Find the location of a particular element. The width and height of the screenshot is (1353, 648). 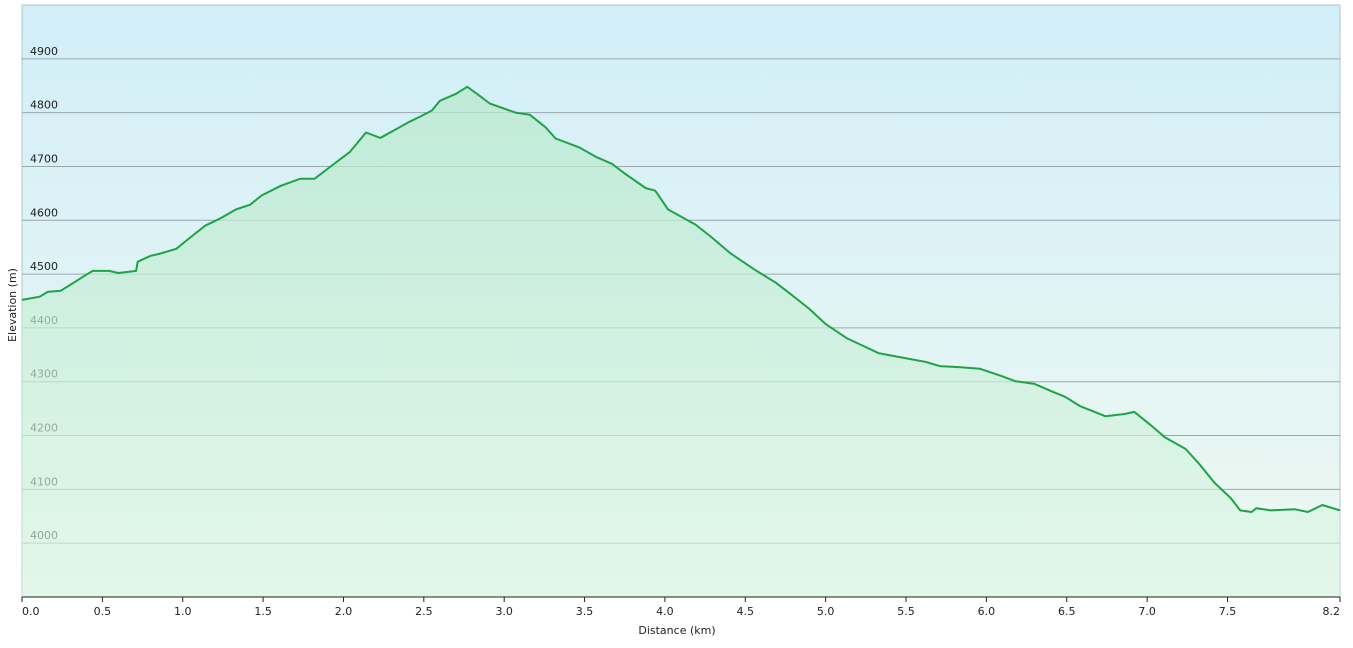

x-tick-label: 2.0 is located at coordinates (344, 611).